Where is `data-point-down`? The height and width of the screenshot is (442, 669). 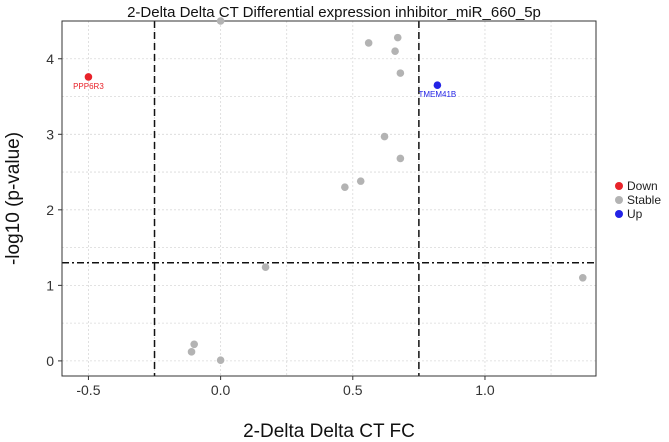 data-point-down is located at coordinates (88, 77).